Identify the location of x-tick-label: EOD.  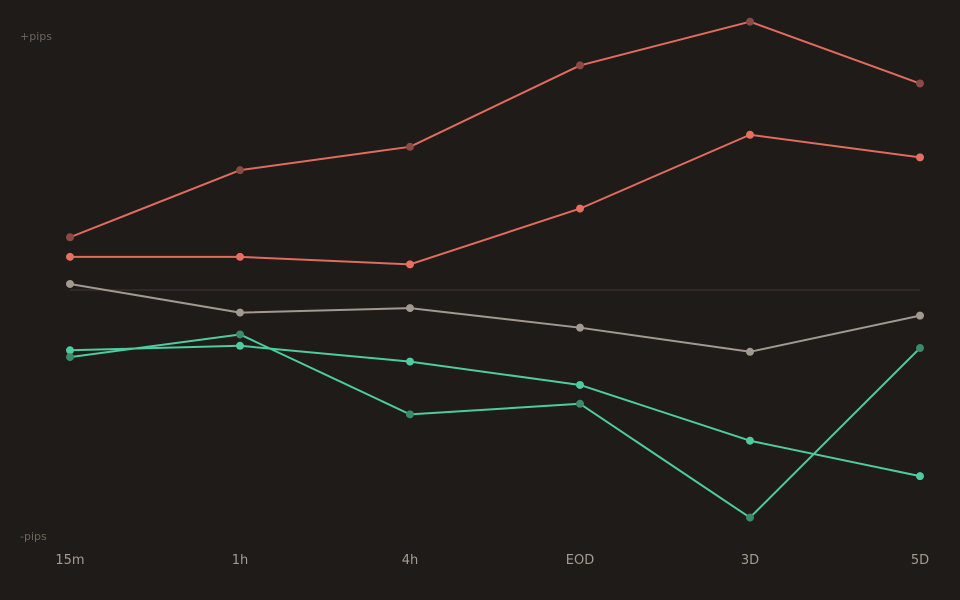
(580, 560).